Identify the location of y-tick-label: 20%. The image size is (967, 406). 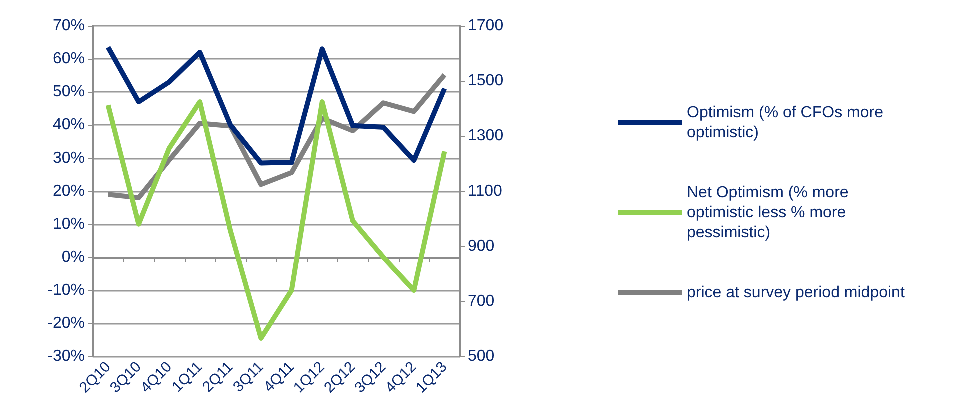
(68, 191).